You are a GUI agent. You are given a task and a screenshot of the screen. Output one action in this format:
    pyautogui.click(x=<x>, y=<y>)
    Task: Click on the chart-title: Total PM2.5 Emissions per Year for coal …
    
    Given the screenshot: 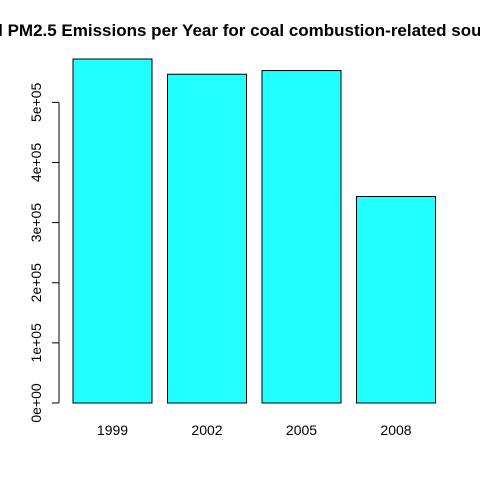 What is the action you would take?
    pyautogui.click(x=240, y=30)
    